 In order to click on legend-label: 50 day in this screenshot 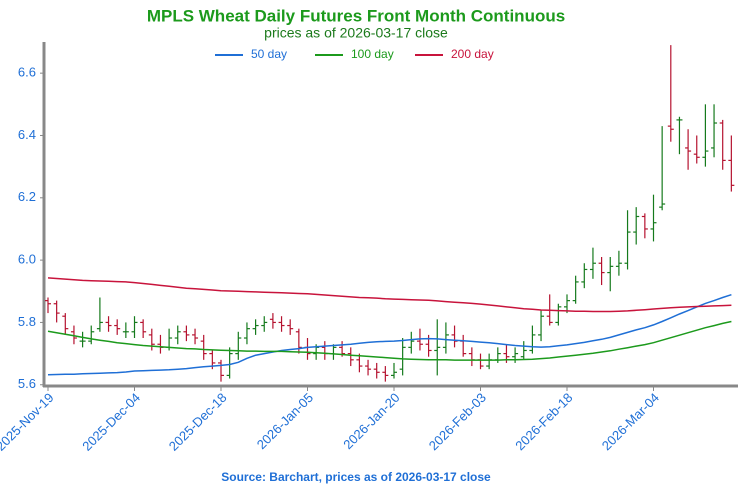, I will do `click(269, 54)`.